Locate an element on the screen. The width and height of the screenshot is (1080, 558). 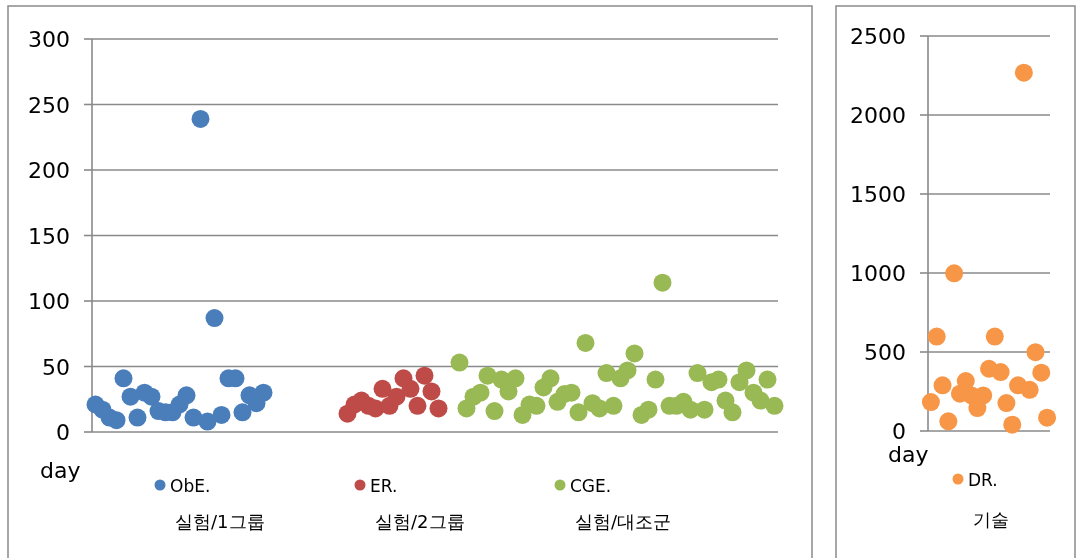
y-tick-label: 200 is located at coordinates (49, 170).